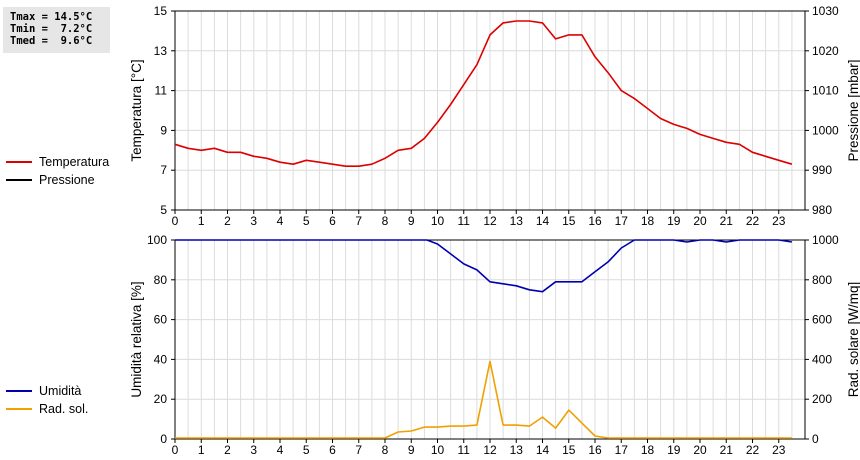 This screenshot has height=460, width=860. What do you see at coordinates (163, 130) in the screenshot?
I see `top-yleft-tick-label: 9` at bounding box center [163, 130].